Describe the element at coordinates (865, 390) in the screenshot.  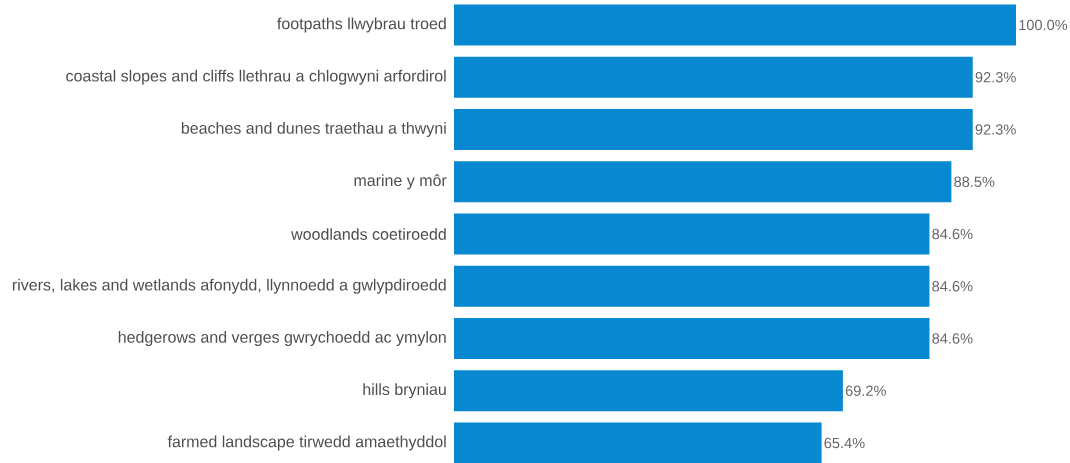
I see `data-label: 69.2%` at that location.